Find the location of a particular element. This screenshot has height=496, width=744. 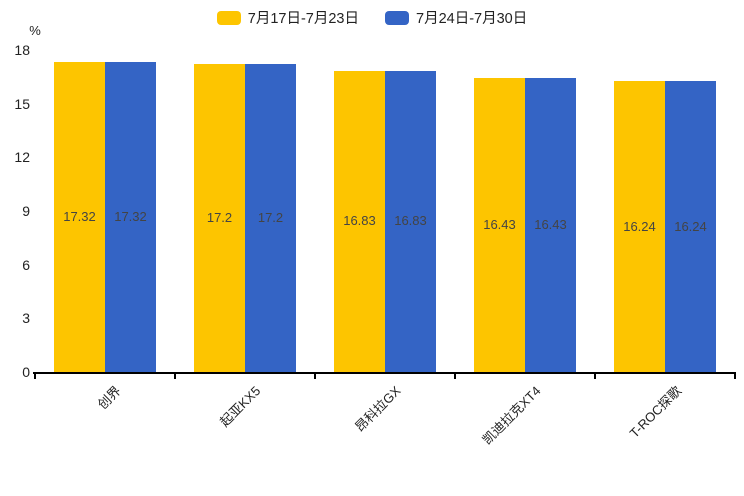

y-tick-label: 0 is located at coordinates (26, 372).